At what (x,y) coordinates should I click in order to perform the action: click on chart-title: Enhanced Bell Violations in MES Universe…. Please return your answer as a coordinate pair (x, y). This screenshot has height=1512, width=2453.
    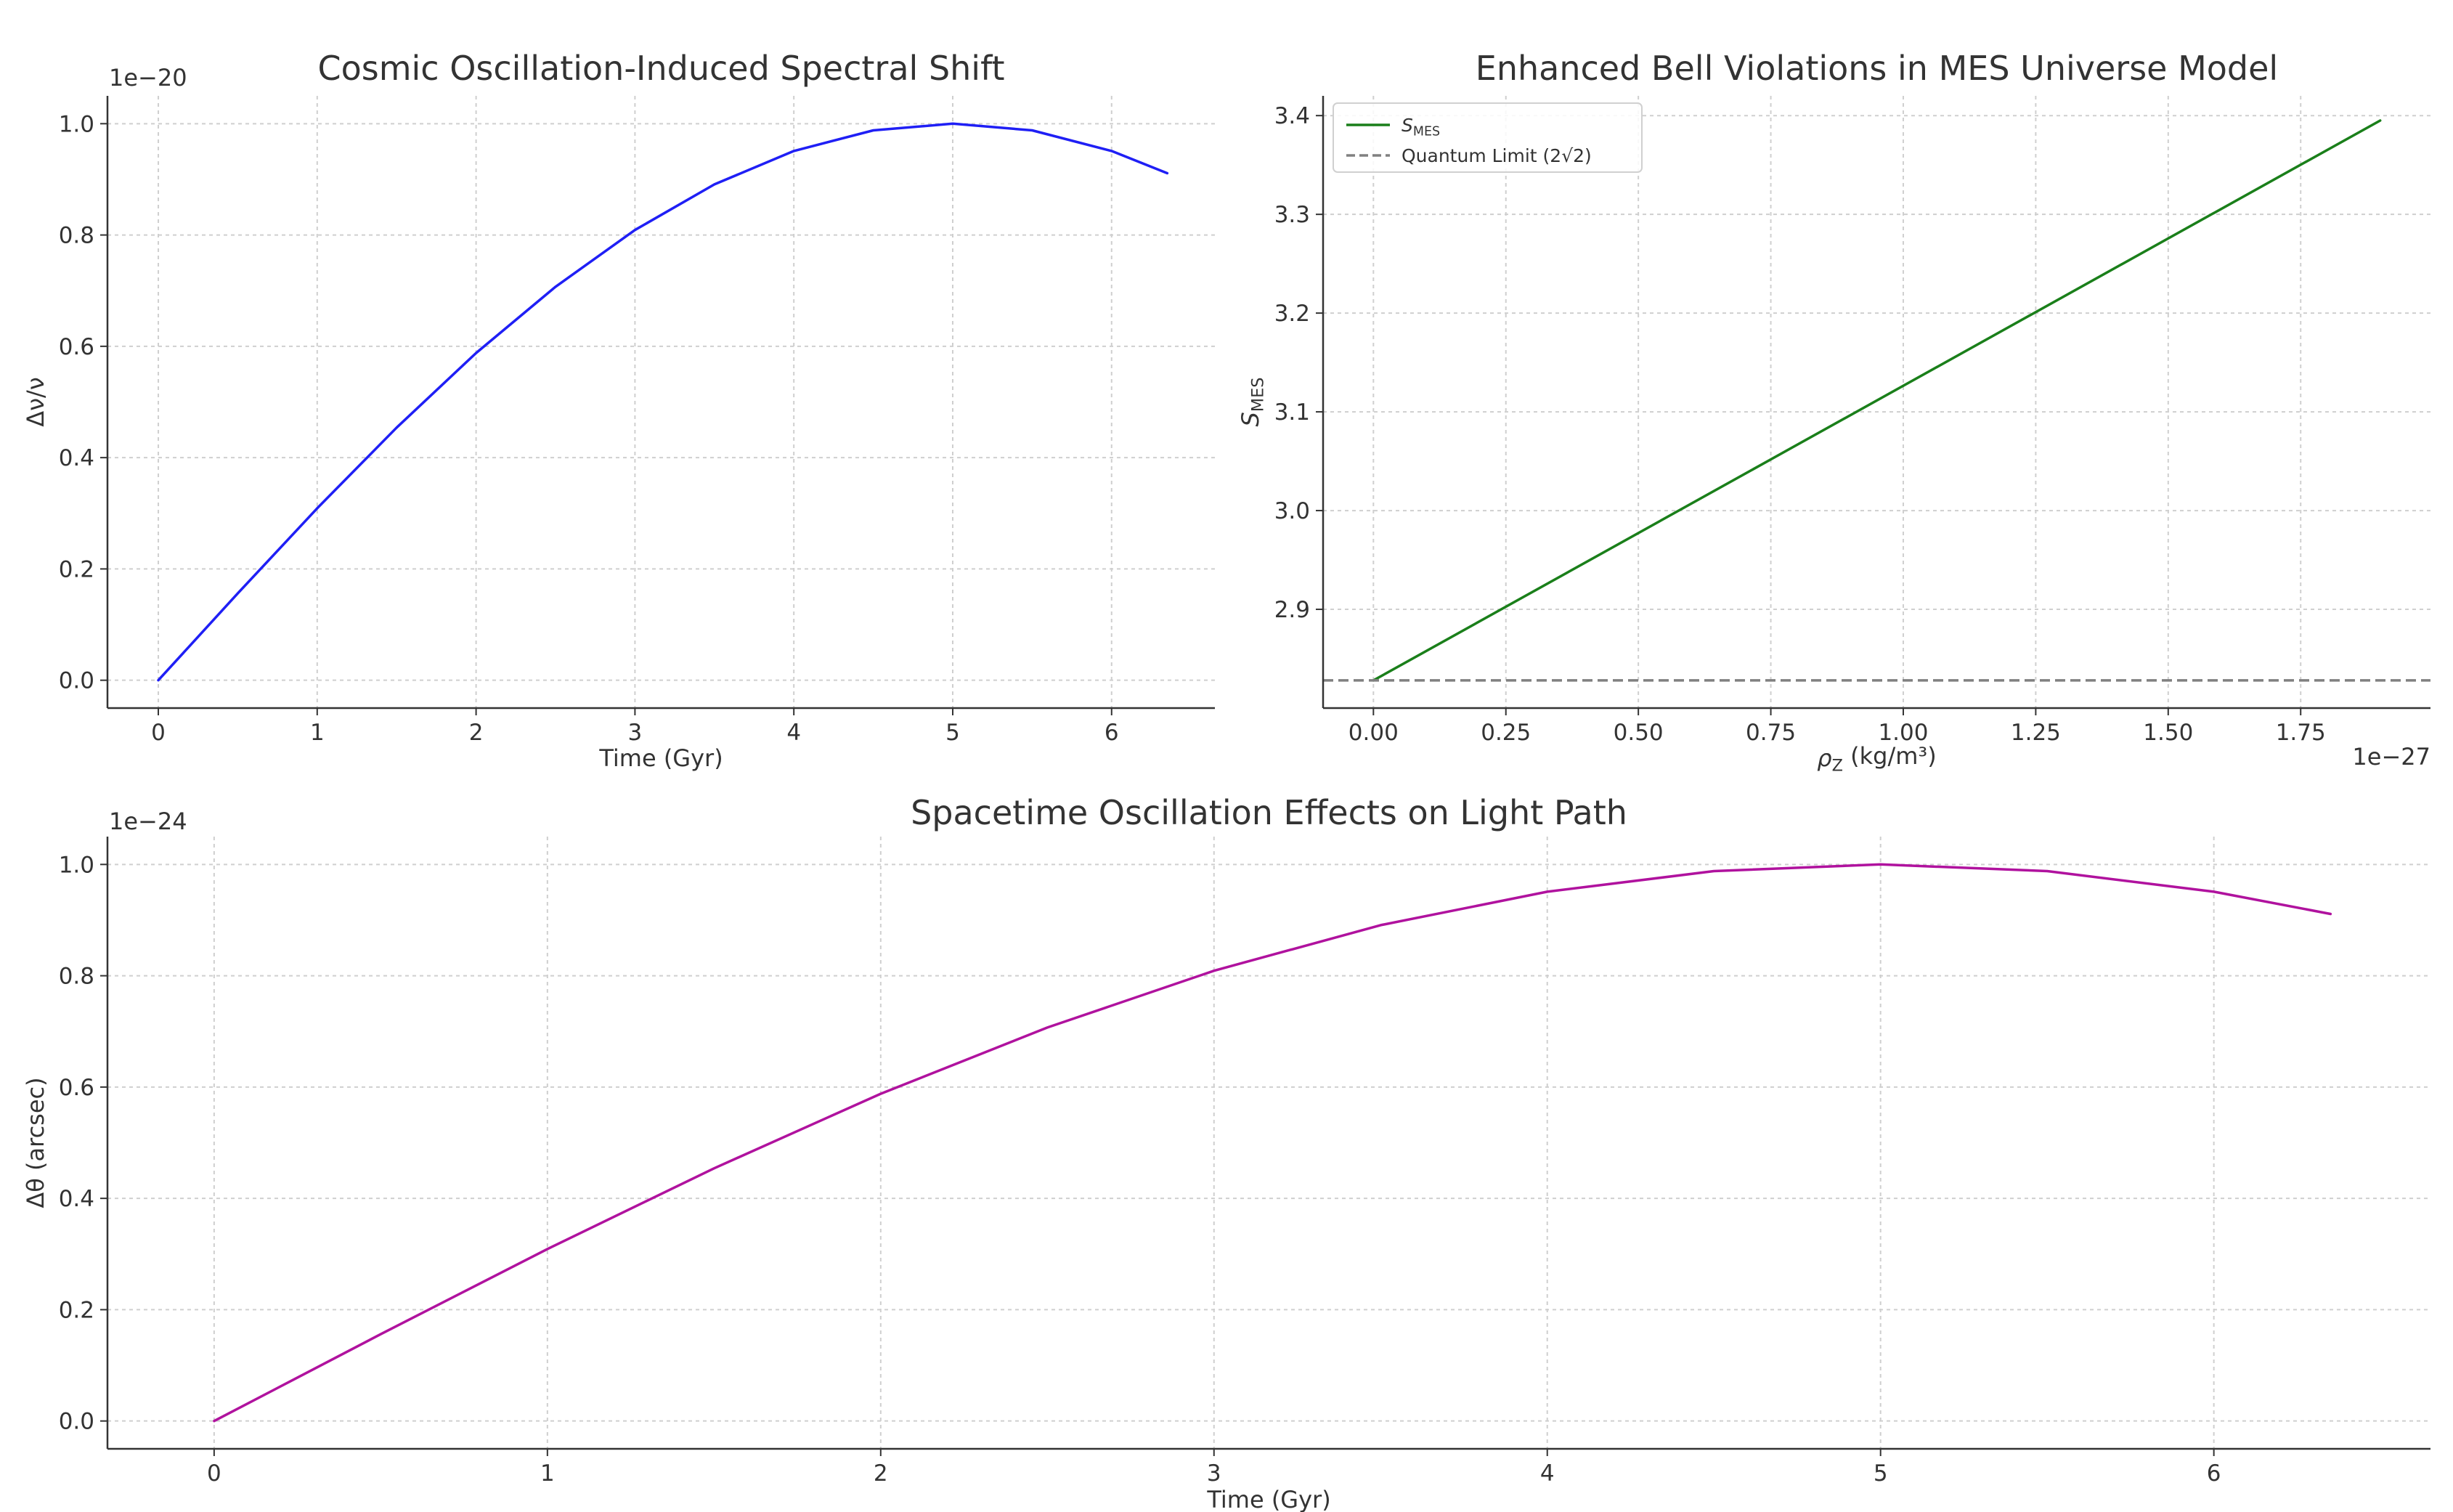
    Looking at the image, I should click on (1877, 68).